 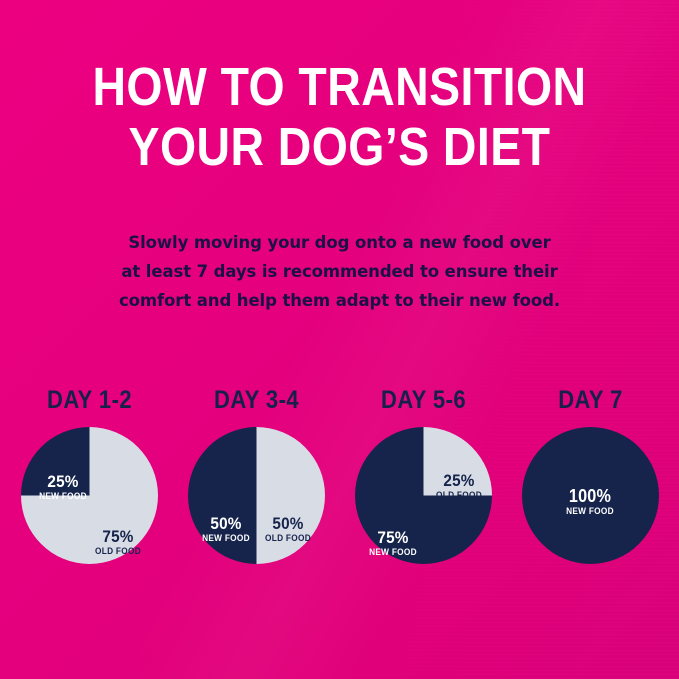 I want to click on slice-label-old-food-day-3-4: 50% OLD FOOD, so click(x=288, y=529).